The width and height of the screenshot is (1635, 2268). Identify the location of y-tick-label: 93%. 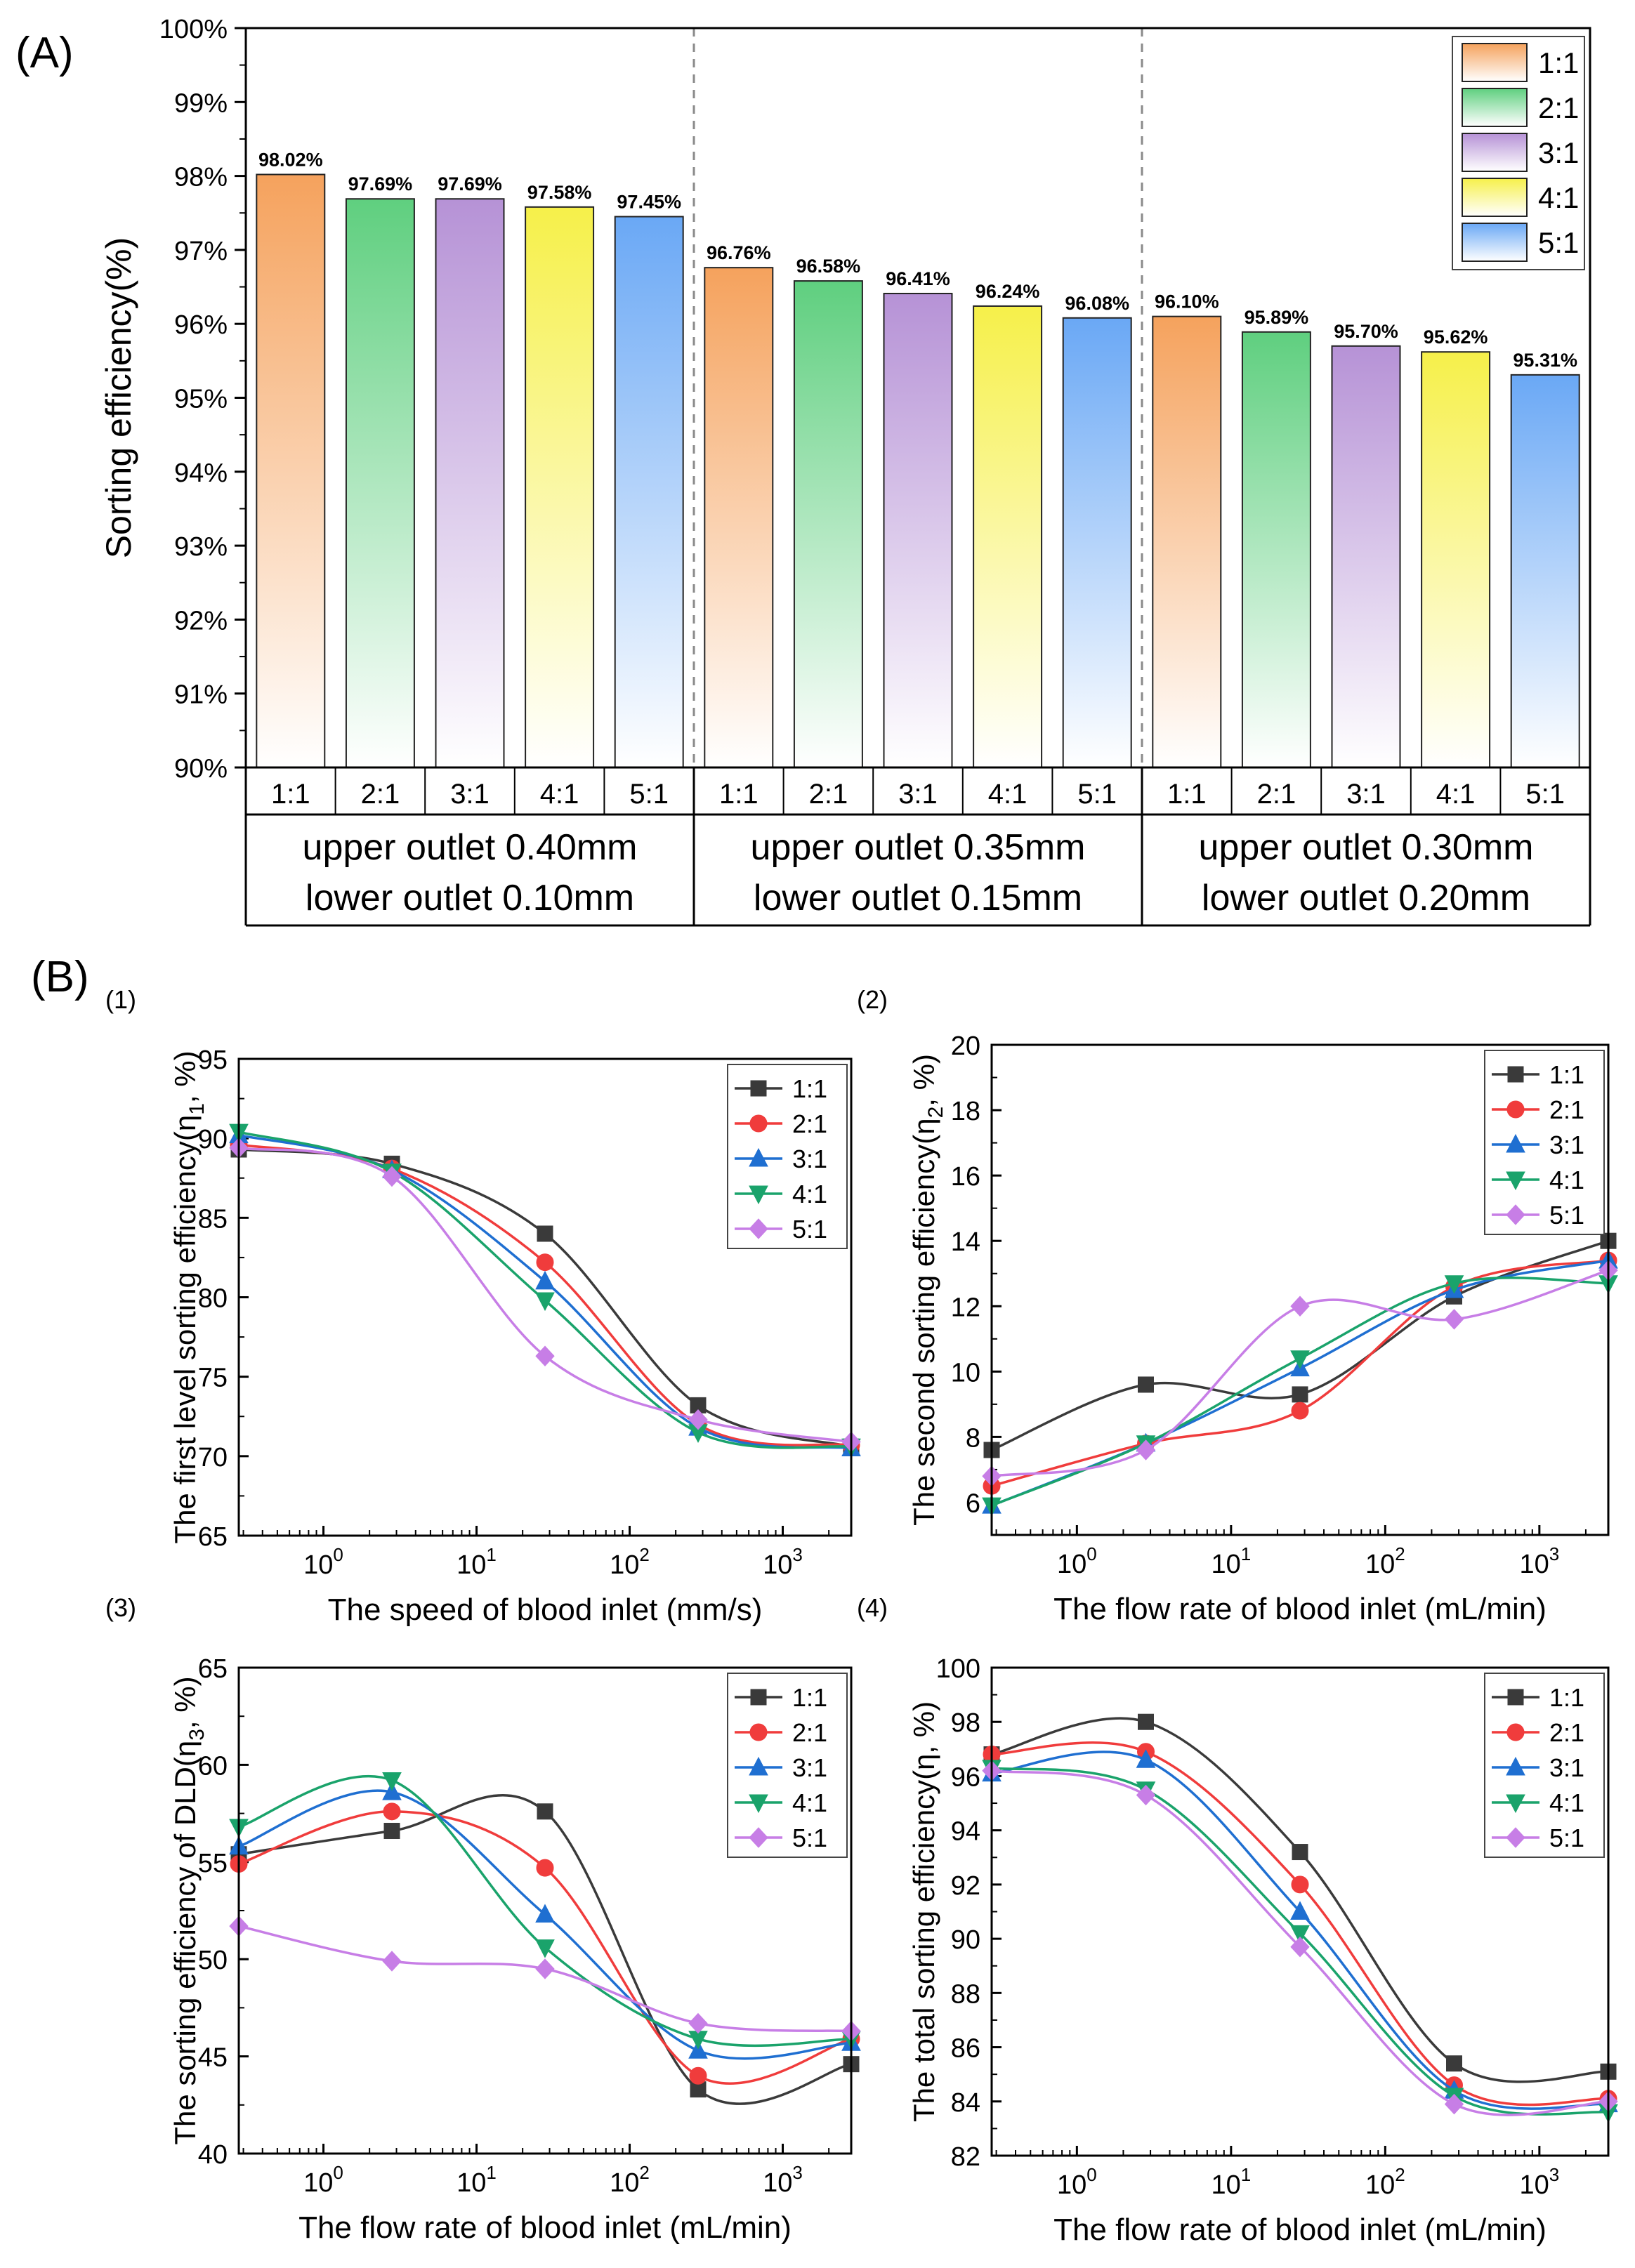
(201, 547).